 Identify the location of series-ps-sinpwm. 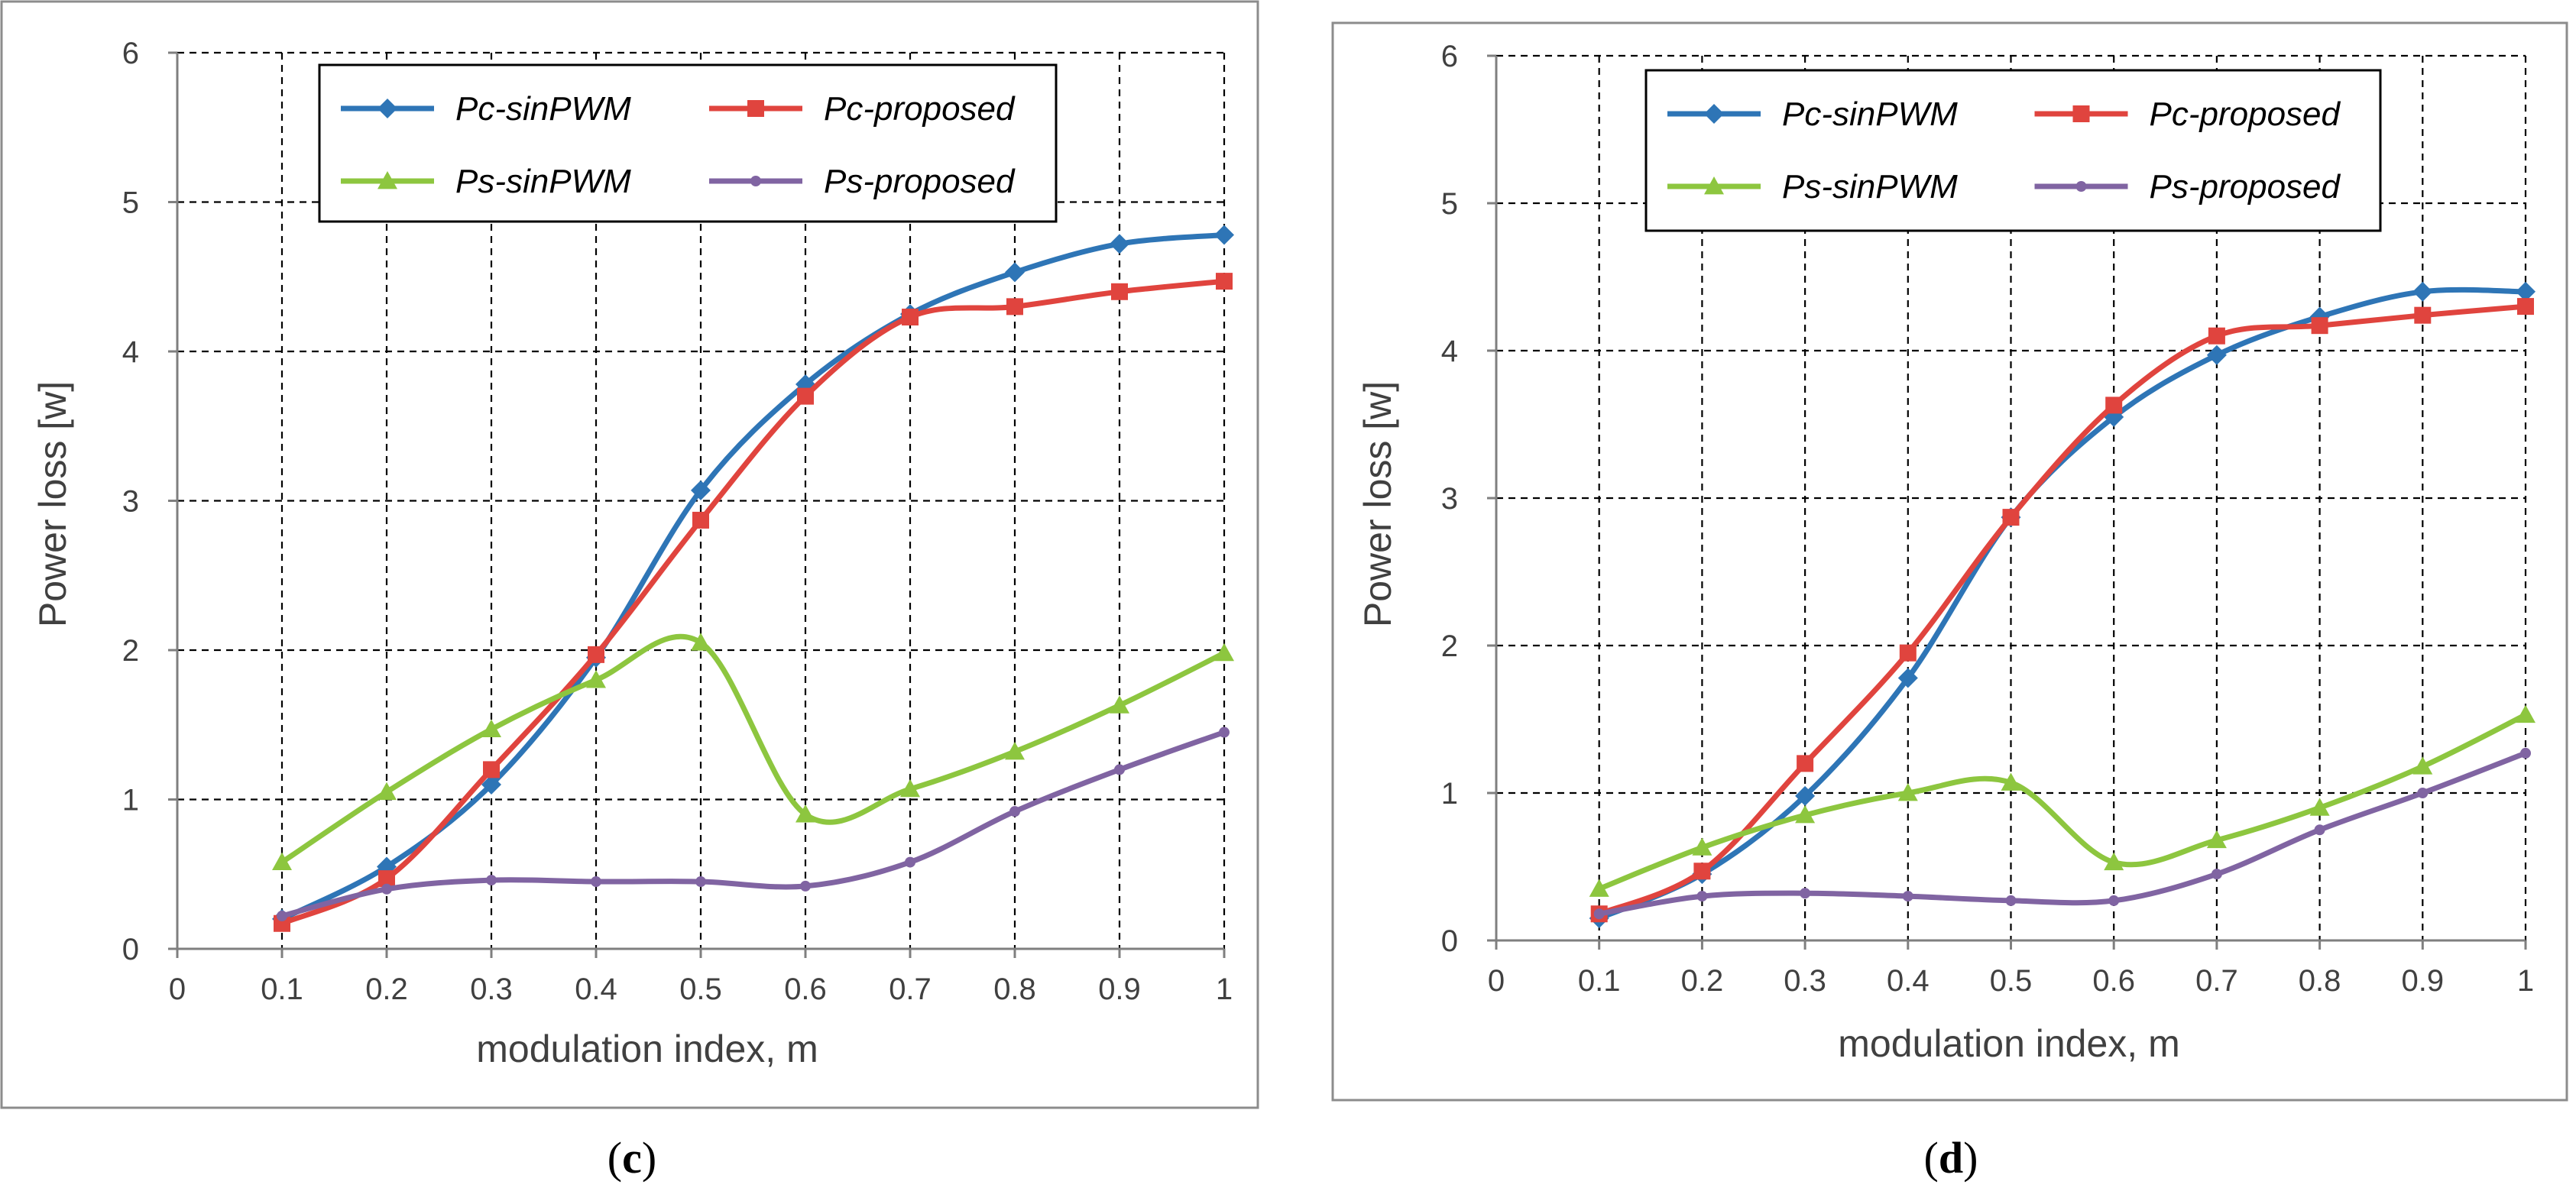
(2062, 800).